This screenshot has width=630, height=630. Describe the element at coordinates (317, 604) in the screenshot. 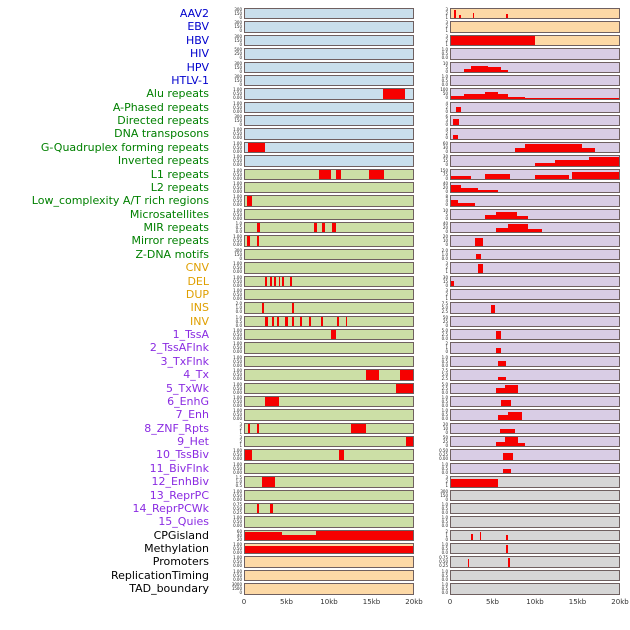

I see `x-axis: 0 5kb 10kb 15kb 20kb 0 5kb 10kb 15kb 20kb` at that location.